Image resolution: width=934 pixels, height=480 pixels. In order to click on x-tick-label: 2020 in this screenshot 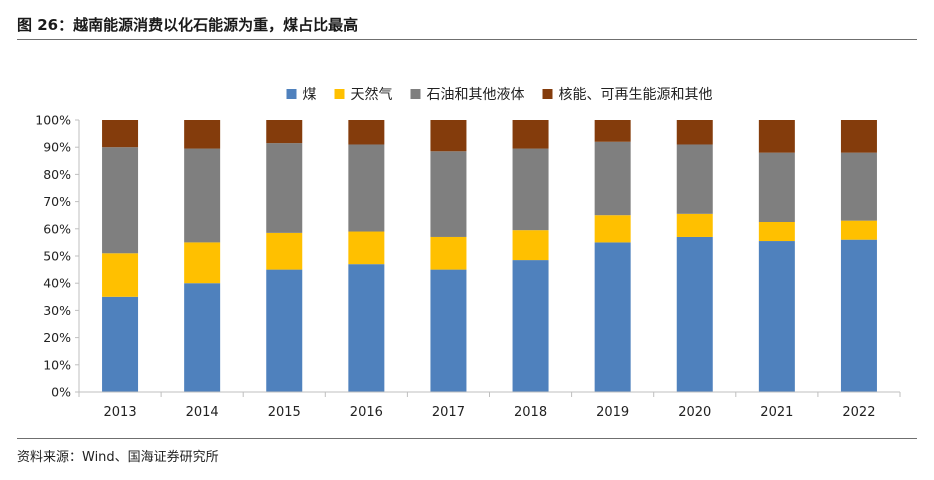, I will do `click(694, 412)`.